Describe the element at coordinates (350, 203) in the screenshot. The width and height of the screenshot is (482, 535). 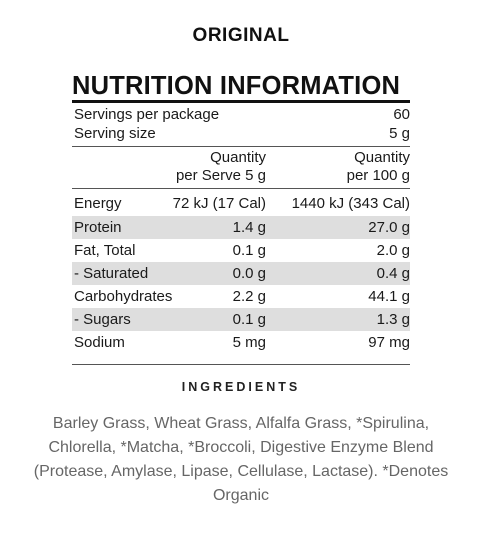
I see `per-100g-value: 1440 kJ (343 Cal)` at that location.